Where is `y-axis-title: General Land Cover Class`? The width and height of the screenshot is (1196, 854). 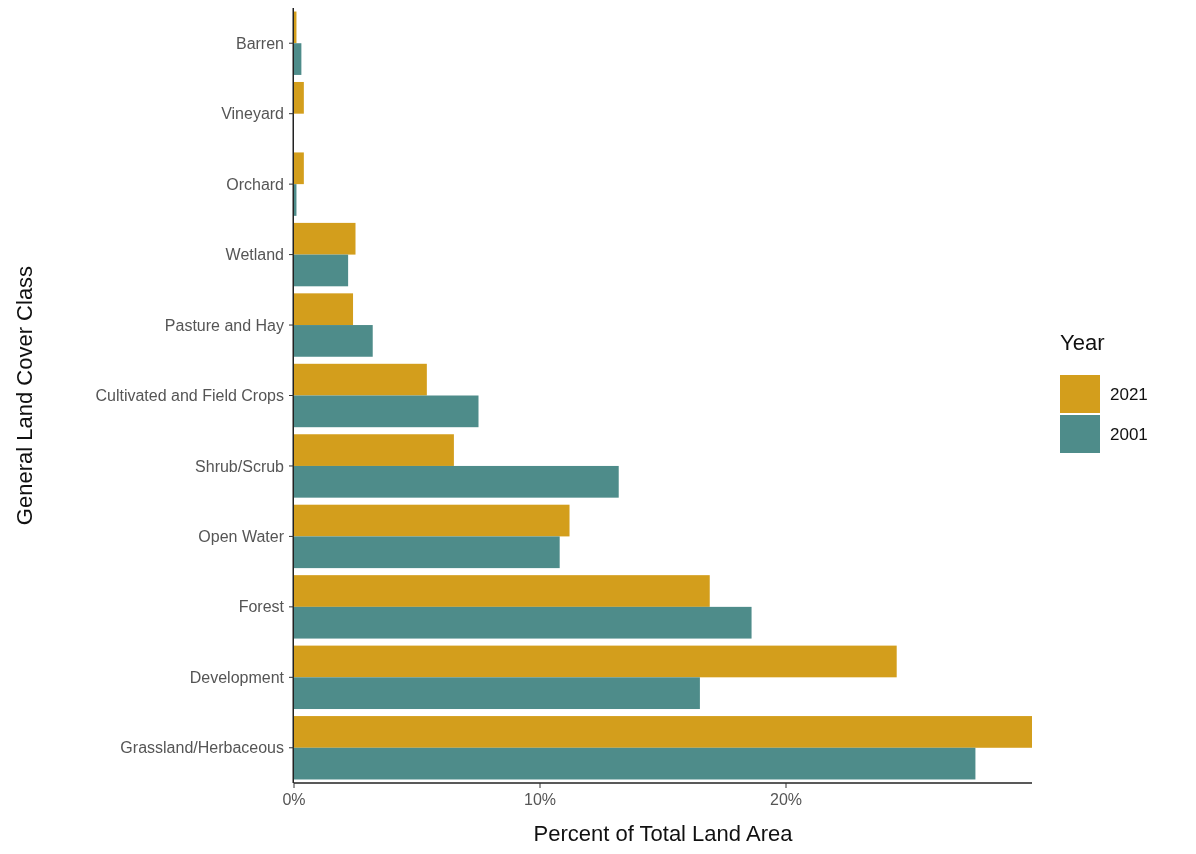 y-axis-title: General Land Cover Class is located at coordinates (24, 395).